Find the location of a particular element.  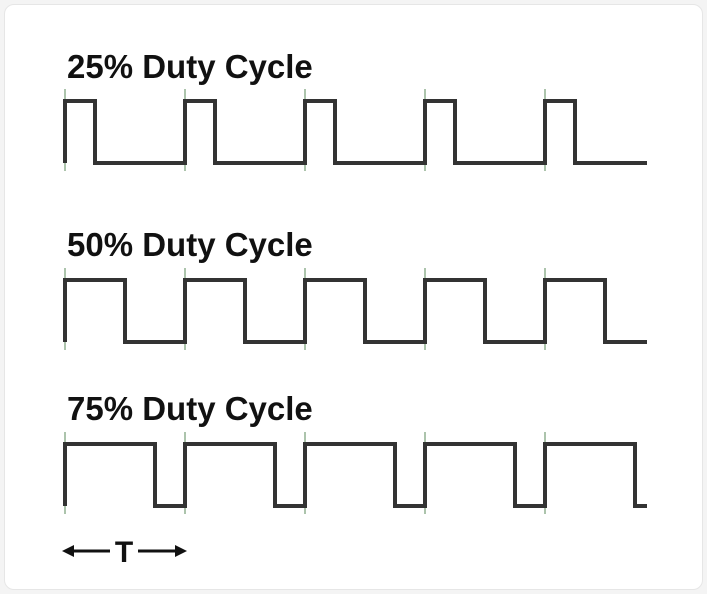

period-indicator: T is located at coordinates (124, 552).